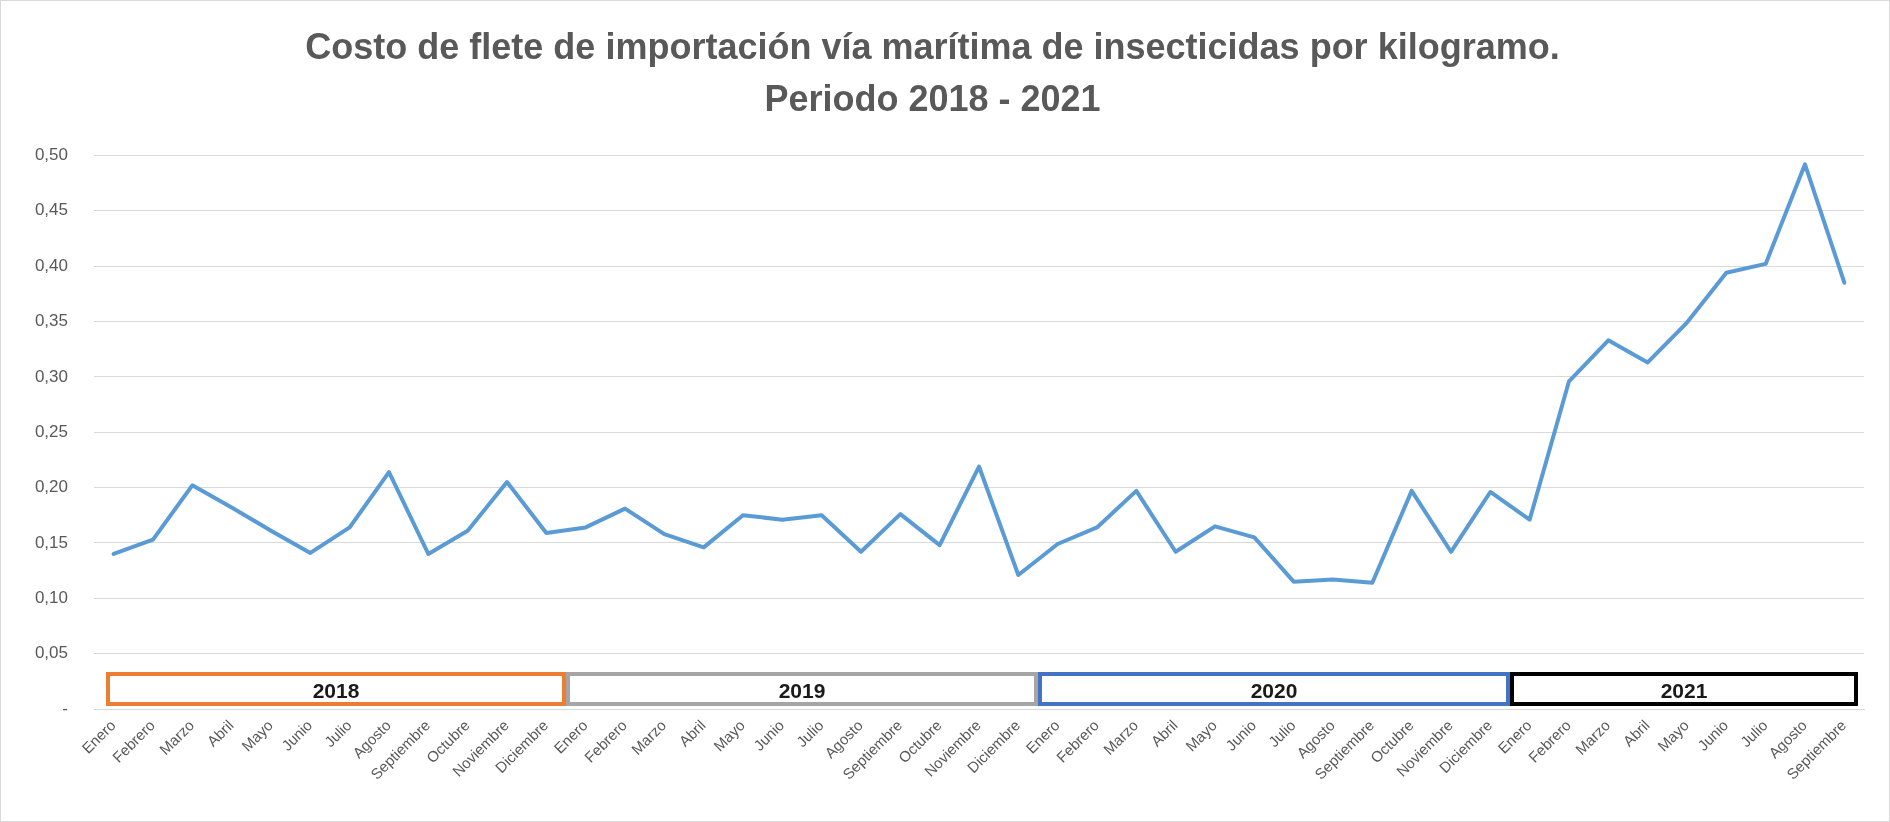  I want to click on y-tick-label: 0,25, so click(51, 431).